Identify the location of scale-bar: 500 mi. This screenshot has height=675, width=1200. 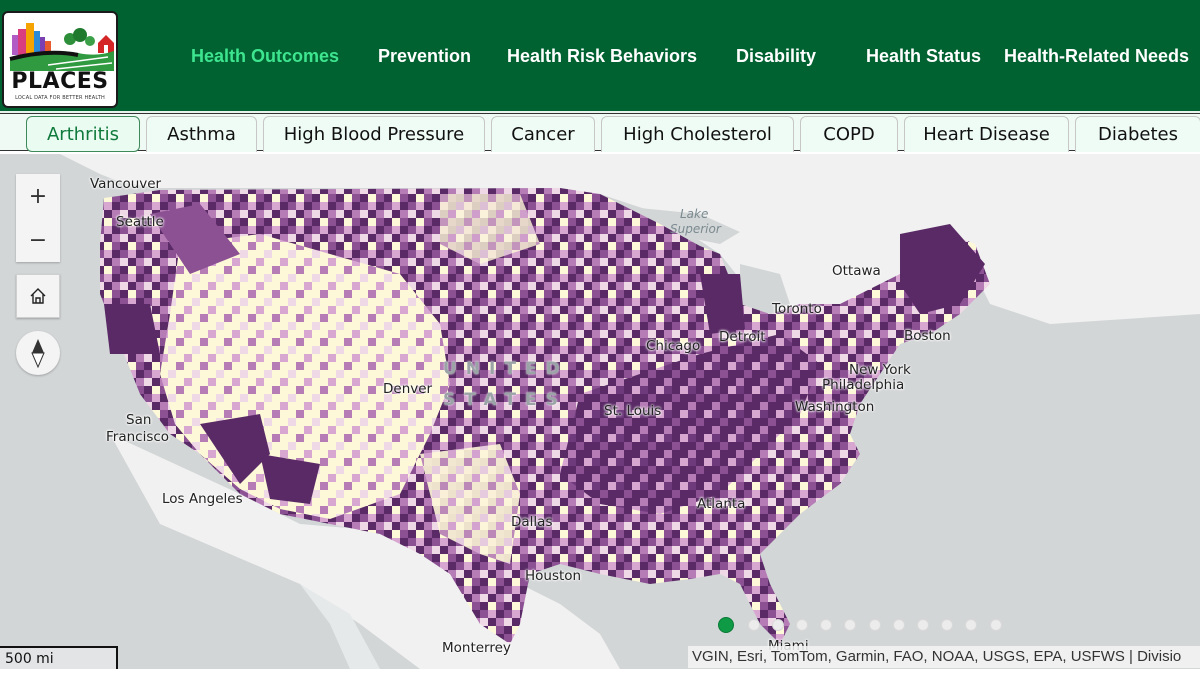
(59, 657).